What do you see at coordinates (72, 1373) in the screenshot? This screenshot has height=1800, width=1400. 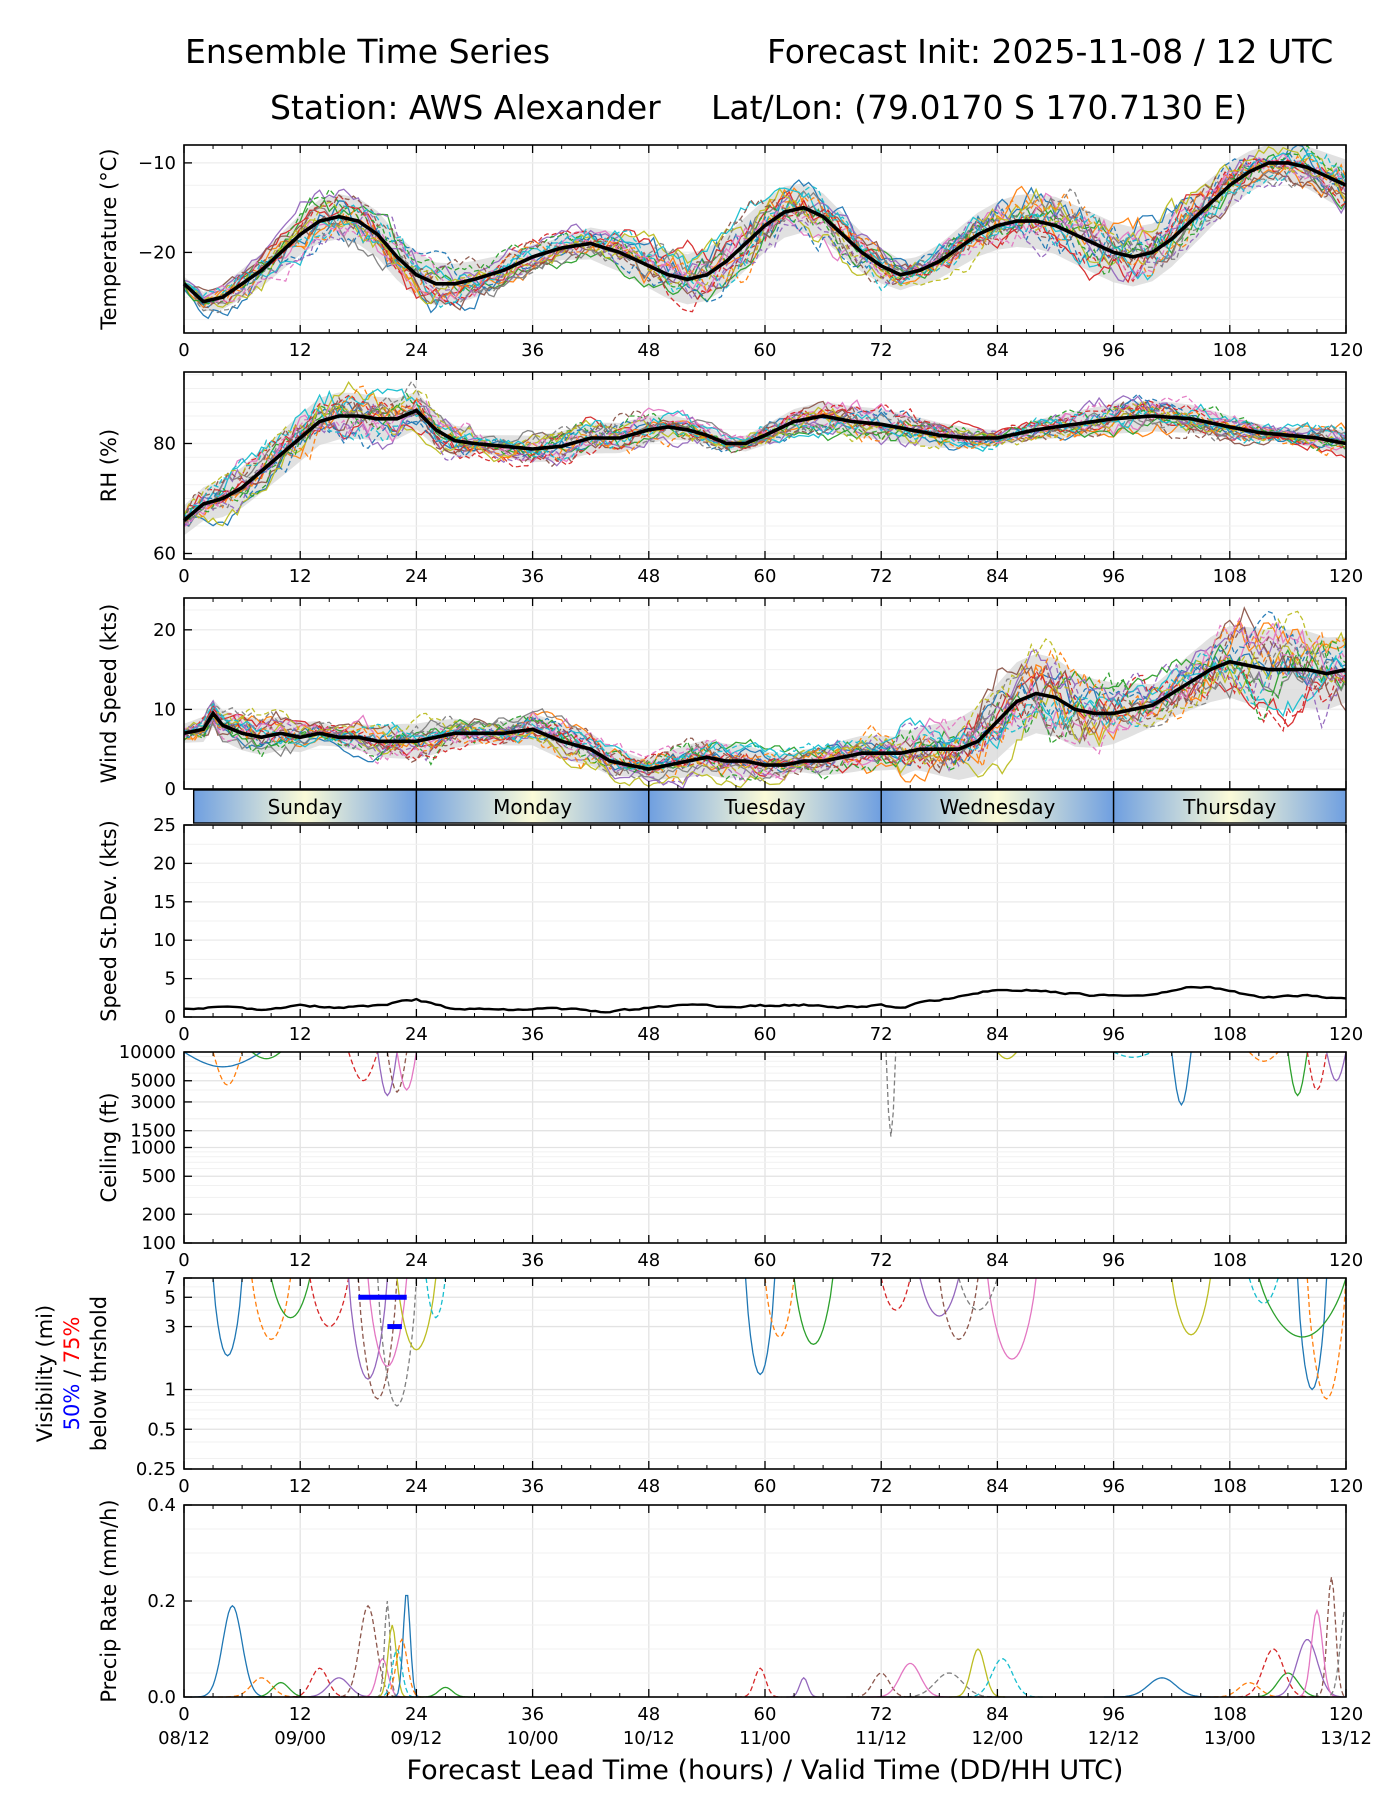 I see `y-axis-label-part: /` at bounding box center [72, 1373].